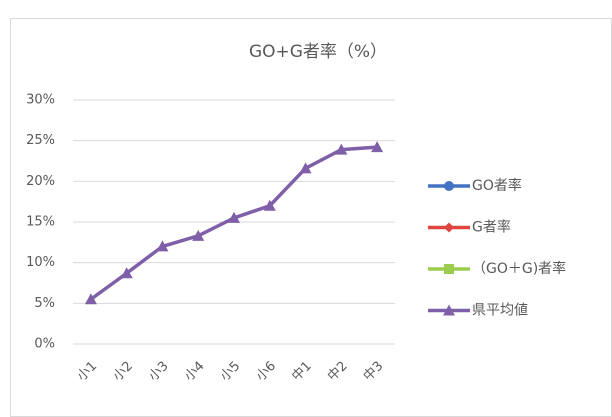  What do you see at coordinates (519, 268) in the screenshot?
I see `legend-label: （GO＋G)者率` at bounding box center [519, 268].